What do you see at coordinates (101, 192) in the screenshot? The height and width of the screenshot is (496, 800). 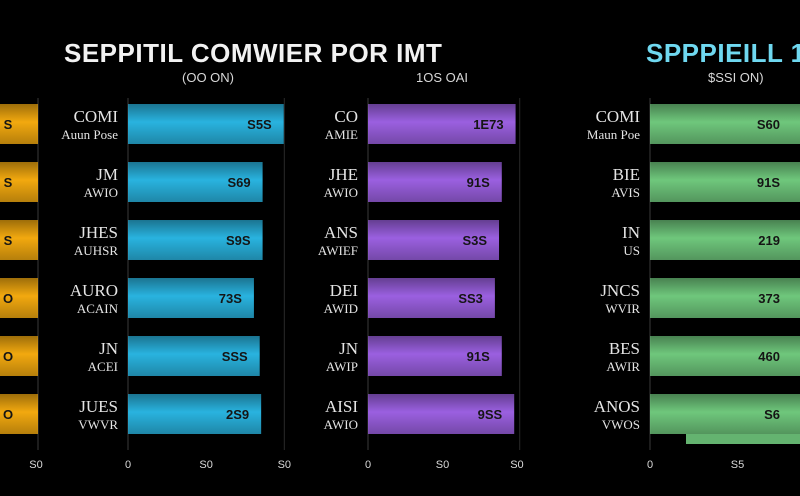 I see `category-sublabel-panel-1-row-1: AWIO` at bounding box center [101, 192].